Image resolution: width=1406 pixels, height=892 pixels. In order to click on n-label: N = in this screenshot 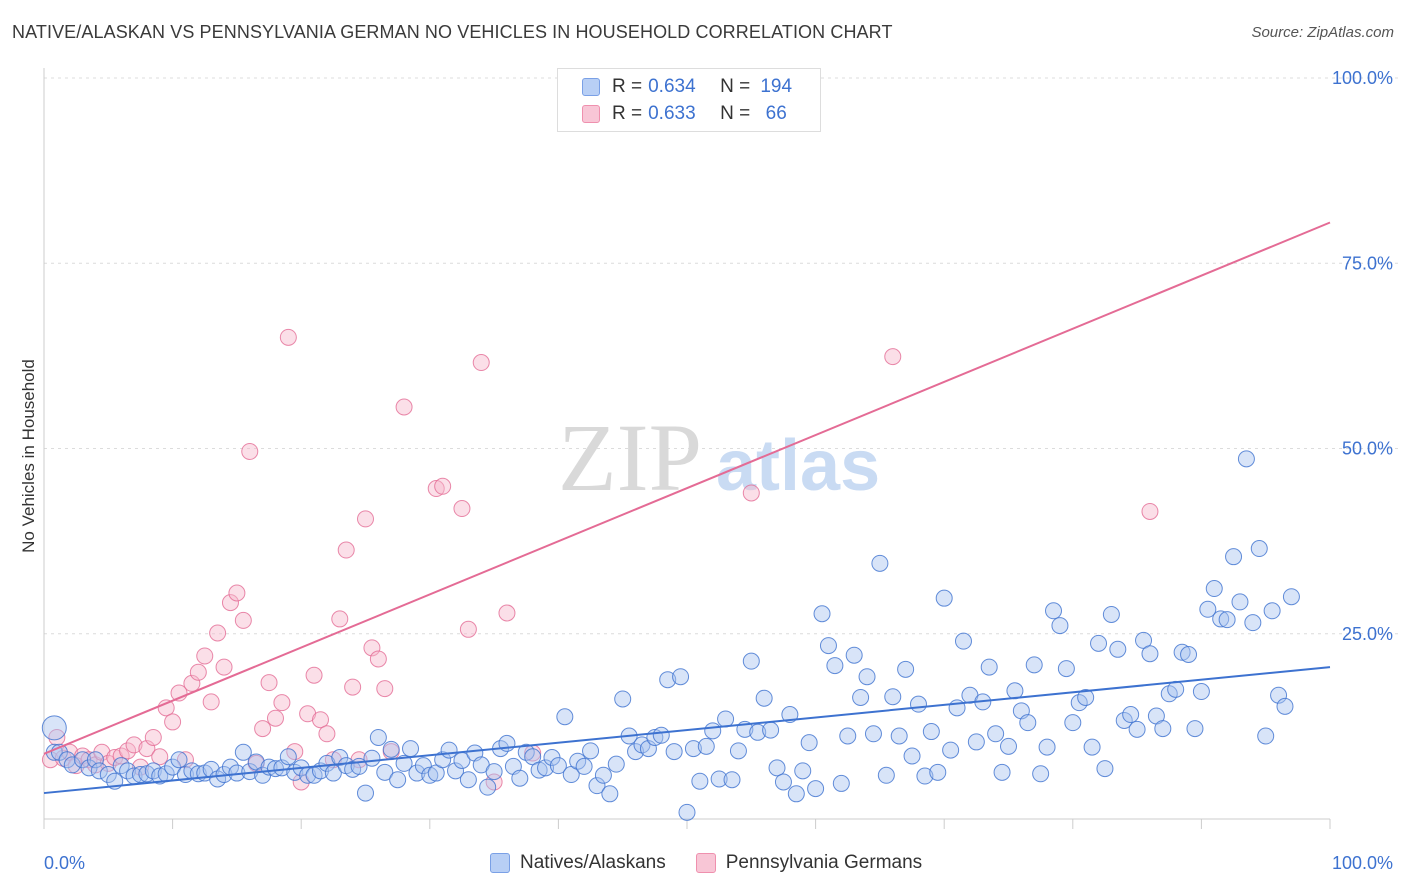, I will do `click(735, 86)`.